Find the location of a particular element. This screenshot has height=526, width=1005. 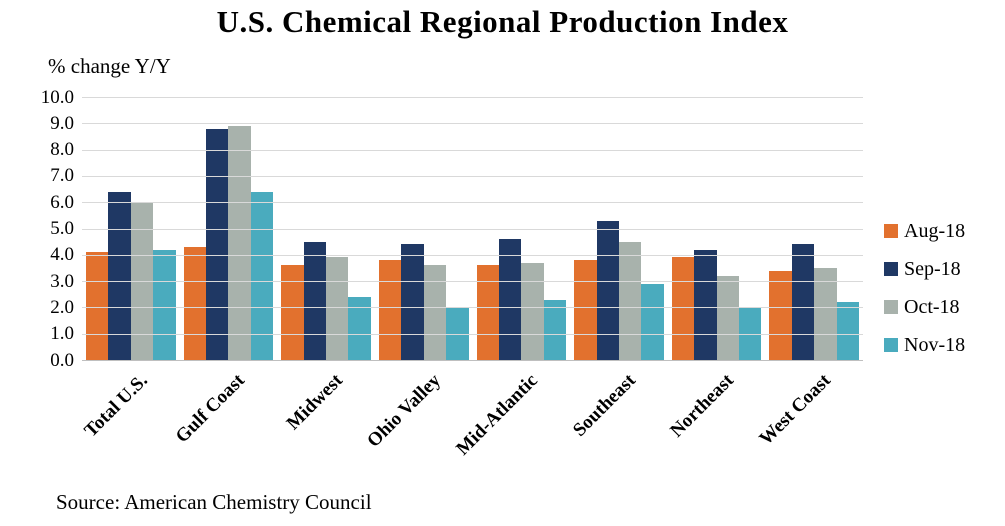

gridline-6.0 is located at coordinates (472, 203).